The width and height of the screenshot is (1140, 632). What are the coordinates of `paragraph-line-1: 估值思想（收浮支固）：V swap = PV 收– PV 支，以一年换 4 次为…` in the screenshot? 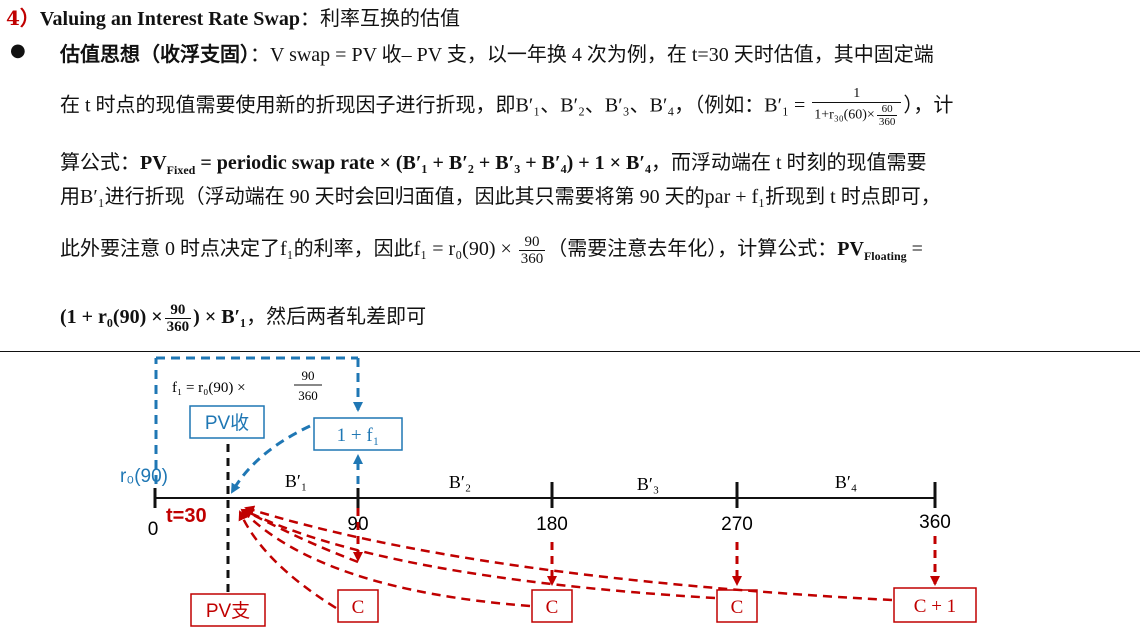 It's located at (497, 52).